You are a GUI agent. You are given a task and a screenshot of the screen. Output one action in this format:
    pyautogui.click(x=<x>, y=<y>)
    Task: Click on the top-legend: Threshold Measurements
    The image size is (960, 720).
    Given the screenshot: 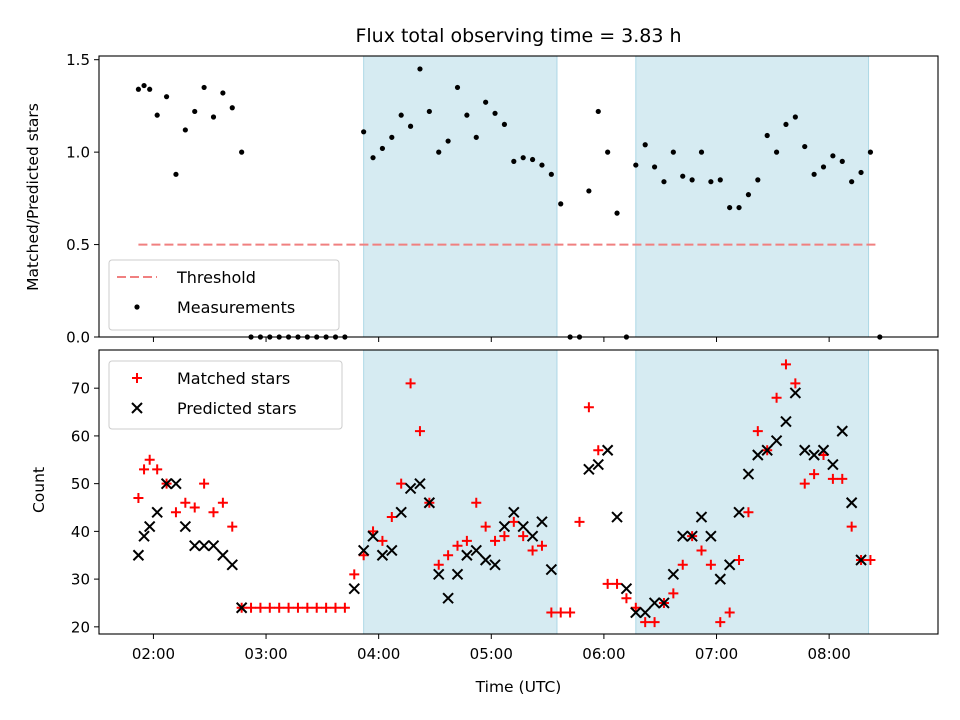 What is the action you would take?
    pyautogui.click(x=224, y=295)
    